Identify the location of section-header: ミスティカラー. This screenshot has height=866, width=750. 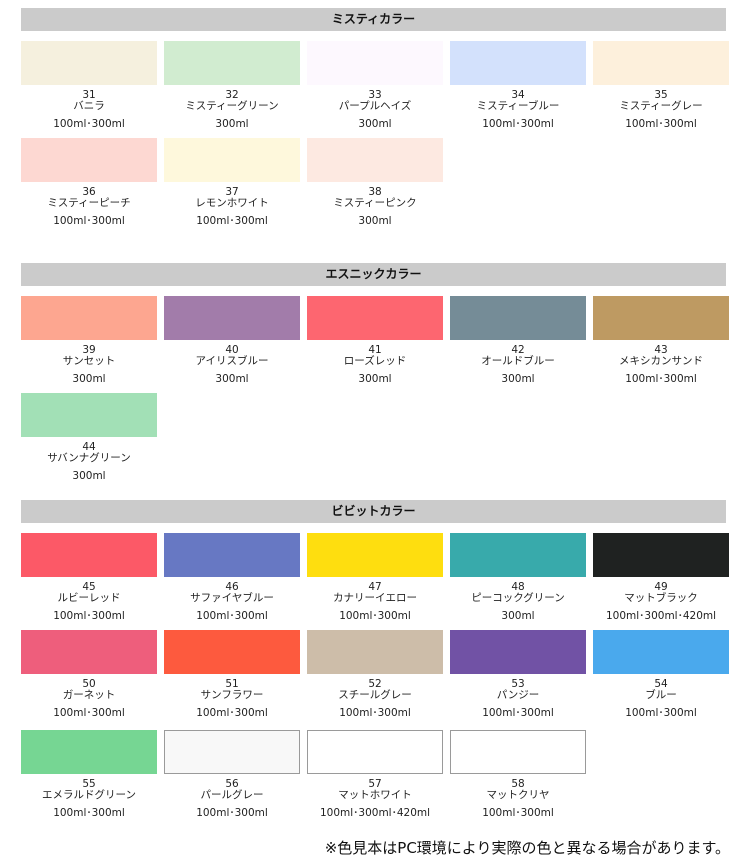
(373, 19).